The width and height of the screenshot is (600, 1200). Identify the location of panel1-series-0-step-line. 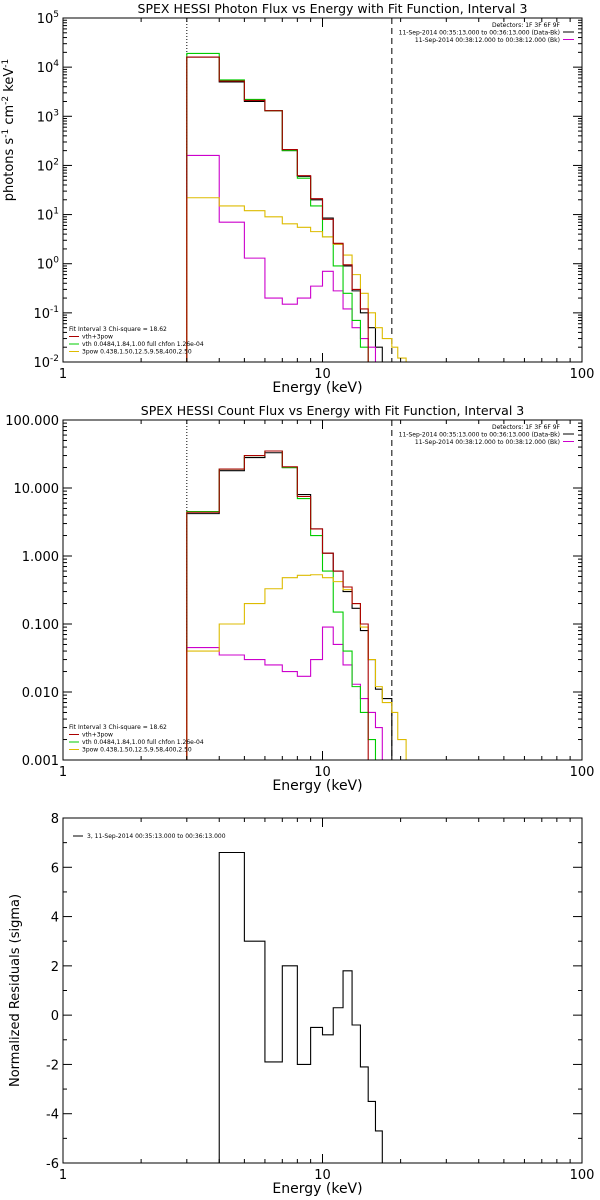
(289, 209).